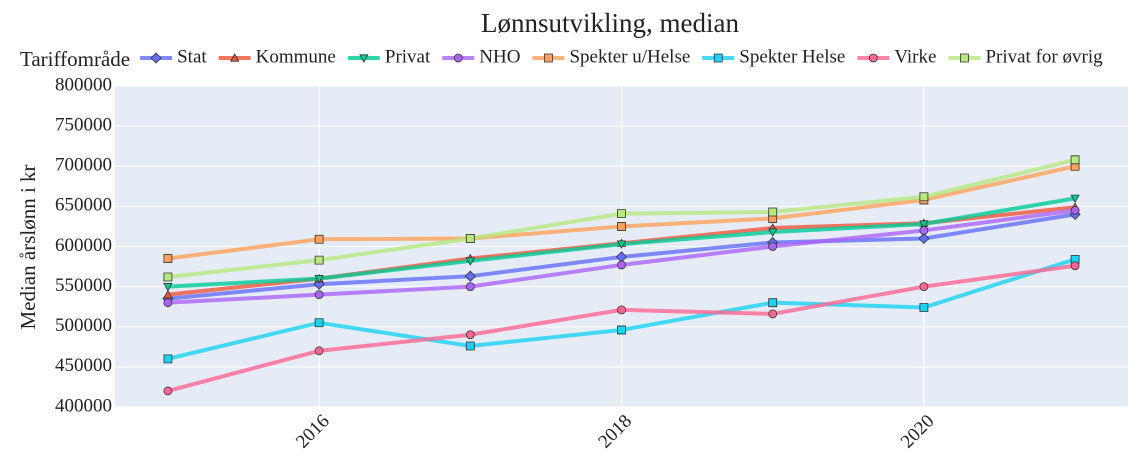 Image resolution: width=1131 pixels, height=455 pixels. Describe the element at coordinates (83, 84) in the screenshot. I see `y-tick-label: 800000` at that location.